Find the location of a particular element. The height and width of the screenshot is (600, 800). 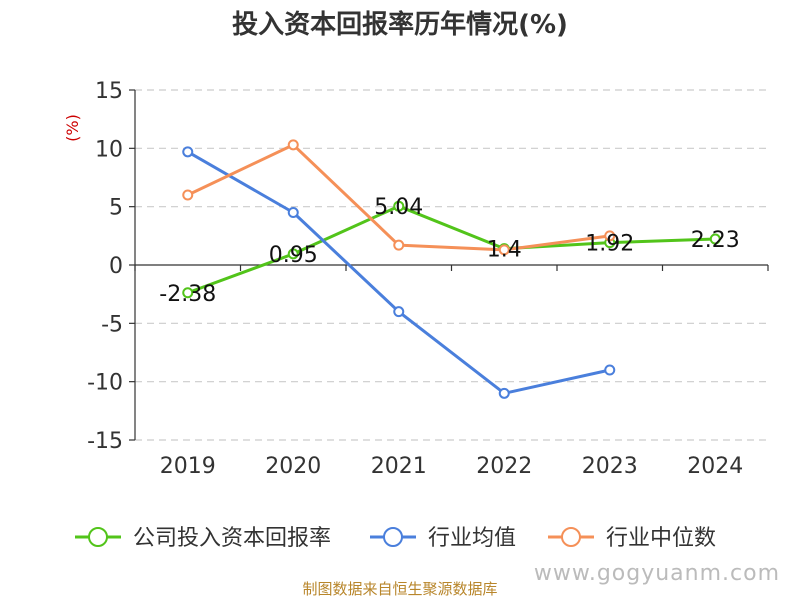

y-tick-label: 15 is located at coordinates (109, 91).